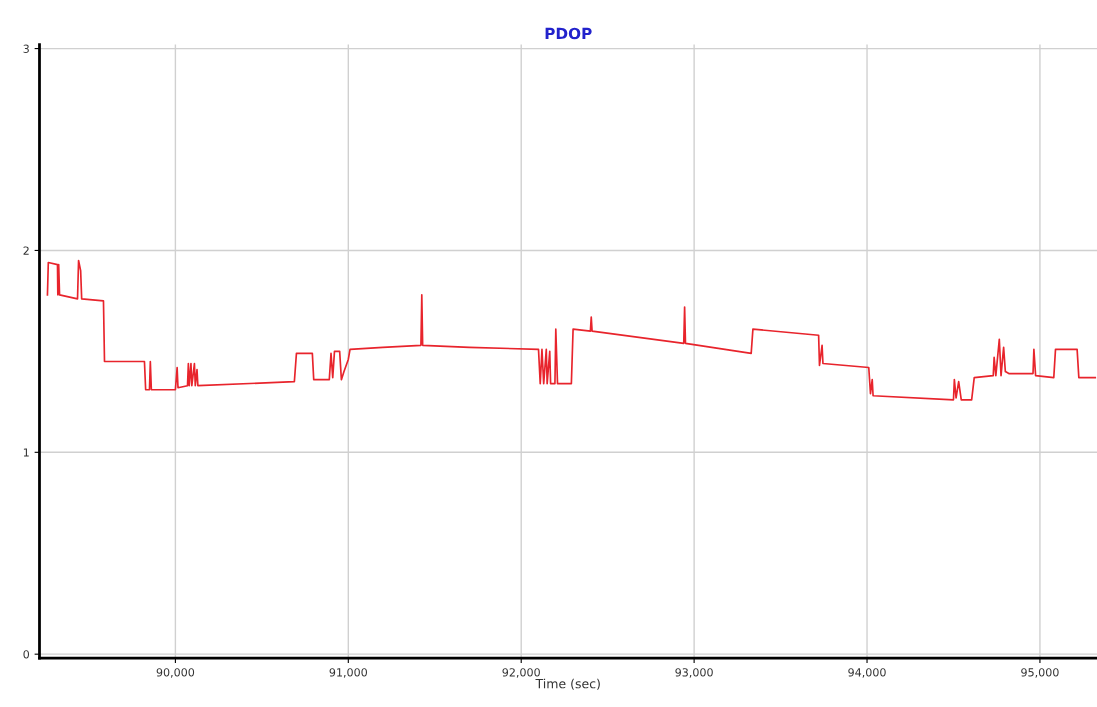 The height and width of the screenshot is (707, 1097). I want to click on x-axis-title: Time (sec), so click(567, 684).